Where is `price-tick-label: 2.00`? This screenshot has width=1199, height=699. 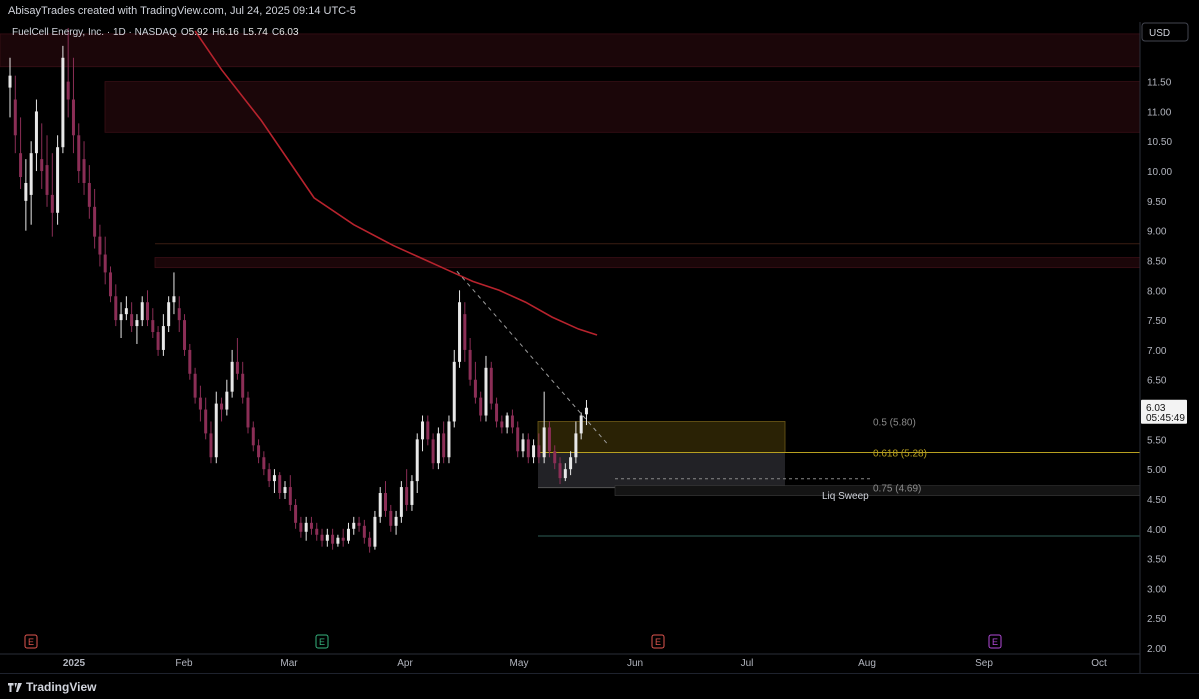 price-tick-label: 2.00 is located at coordinates (1157, 649).